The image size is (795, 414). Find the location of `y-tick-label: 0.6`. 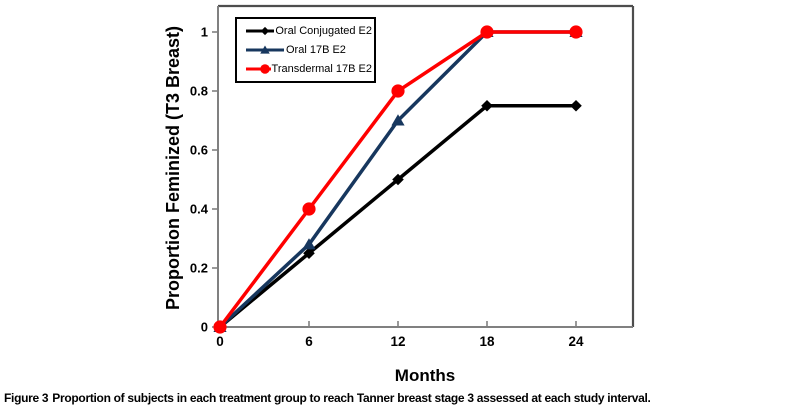

y-tick-label: 0.6 is located at coordinates (199, 150).